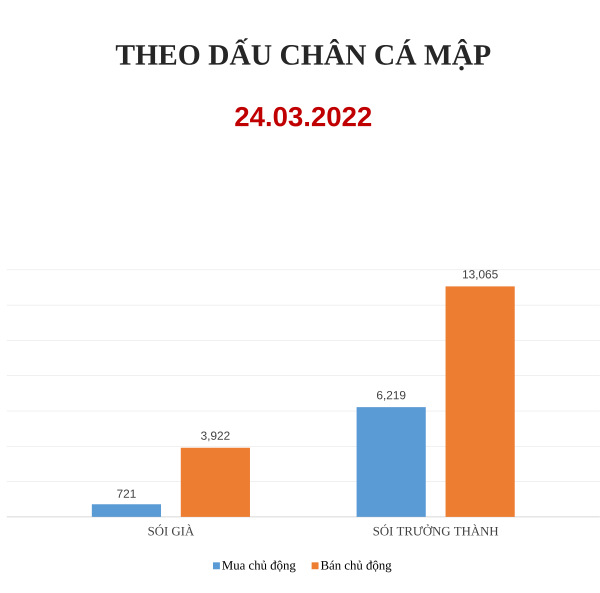 The width and height of the screenshot is (600, 593). Describe the element at coordinates (436, 530) in the screenshot. I see `x-tick-label: SÓI TRƯỞNG THÀNH` at that location.